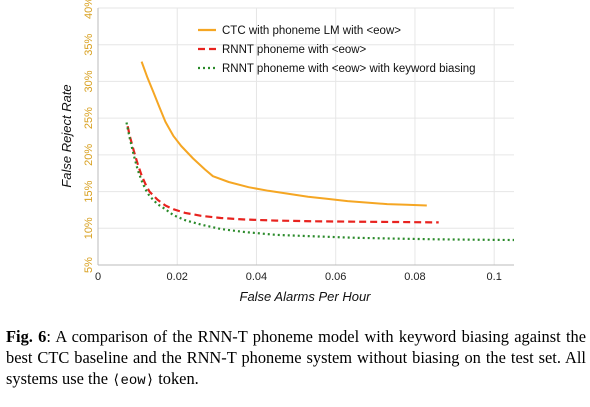 The height and width of the screenshot is (407, 590). I want to click on x-tick-label: 0.06, so click(335, 277).